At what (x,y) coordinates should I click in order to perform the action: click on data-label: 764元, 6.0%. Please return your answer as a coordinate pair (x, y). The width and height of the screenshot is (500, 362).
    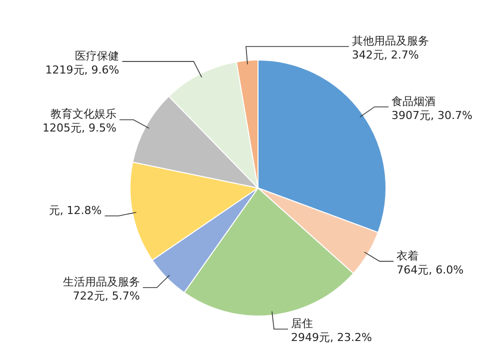
    Looking at the image, I should click on (430, 269).